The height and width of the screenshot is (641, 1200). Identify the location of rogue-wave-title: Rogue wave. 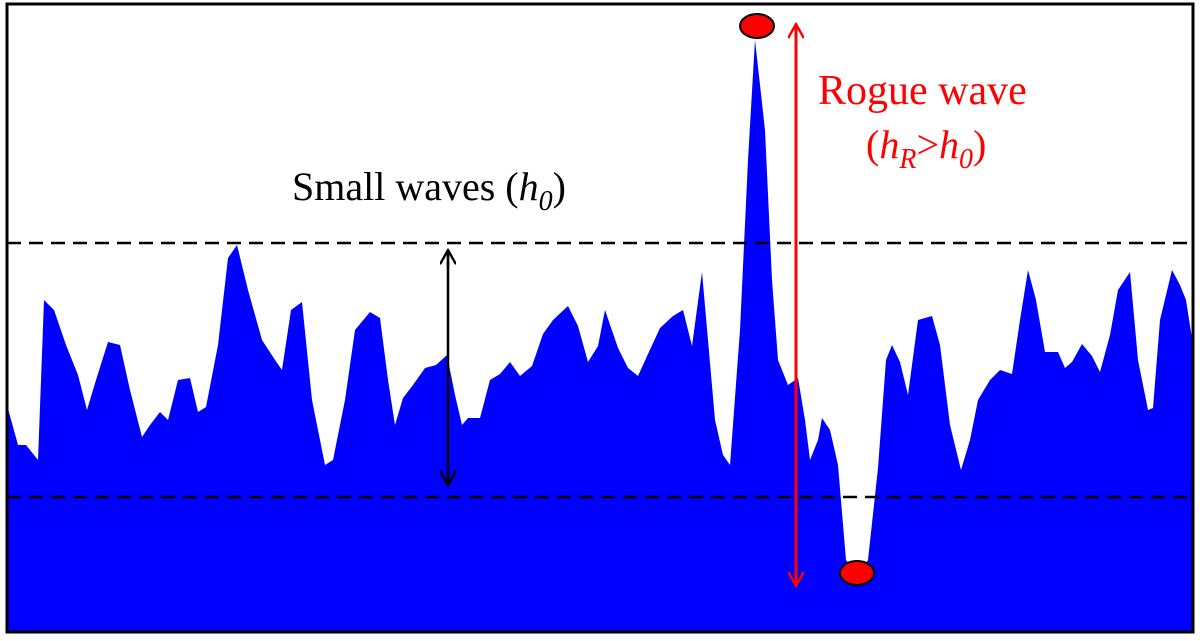
(922, 91).